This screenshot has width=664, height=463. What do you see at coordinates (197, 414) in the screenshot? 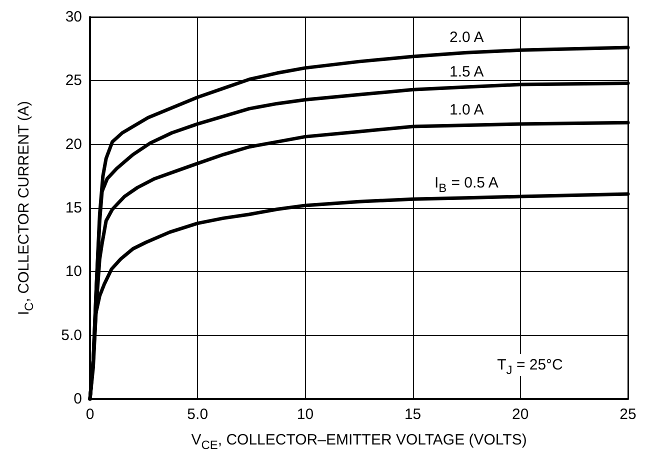
I see `x-tick-label: 5.0` at bounding box center [197, 414].